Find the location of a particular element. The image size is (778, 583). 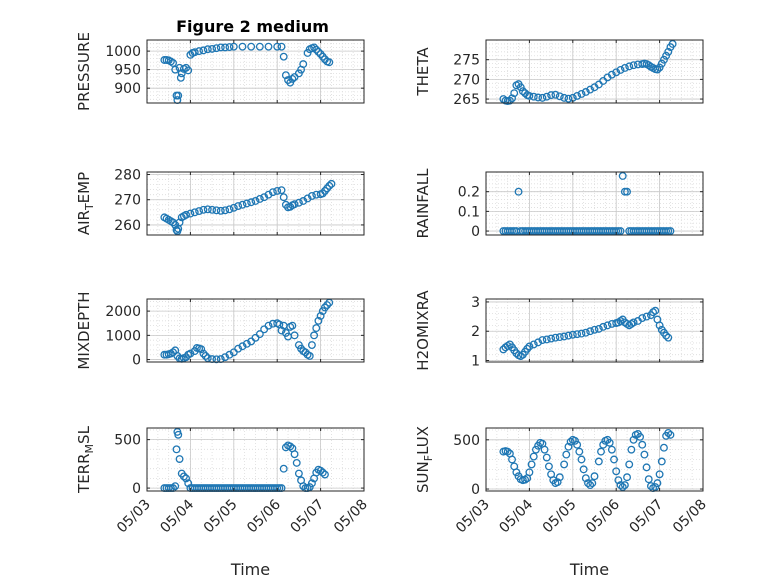

y-axis-label-base: MIXDEPTH is located at coordinates (84, 330).